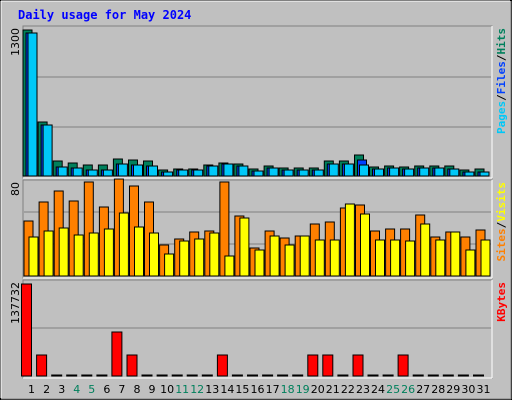  What do you see at coordinates (501, 41) in the screenshot?
I see `legend-hits: Hits` at bounding box center [501, 41].